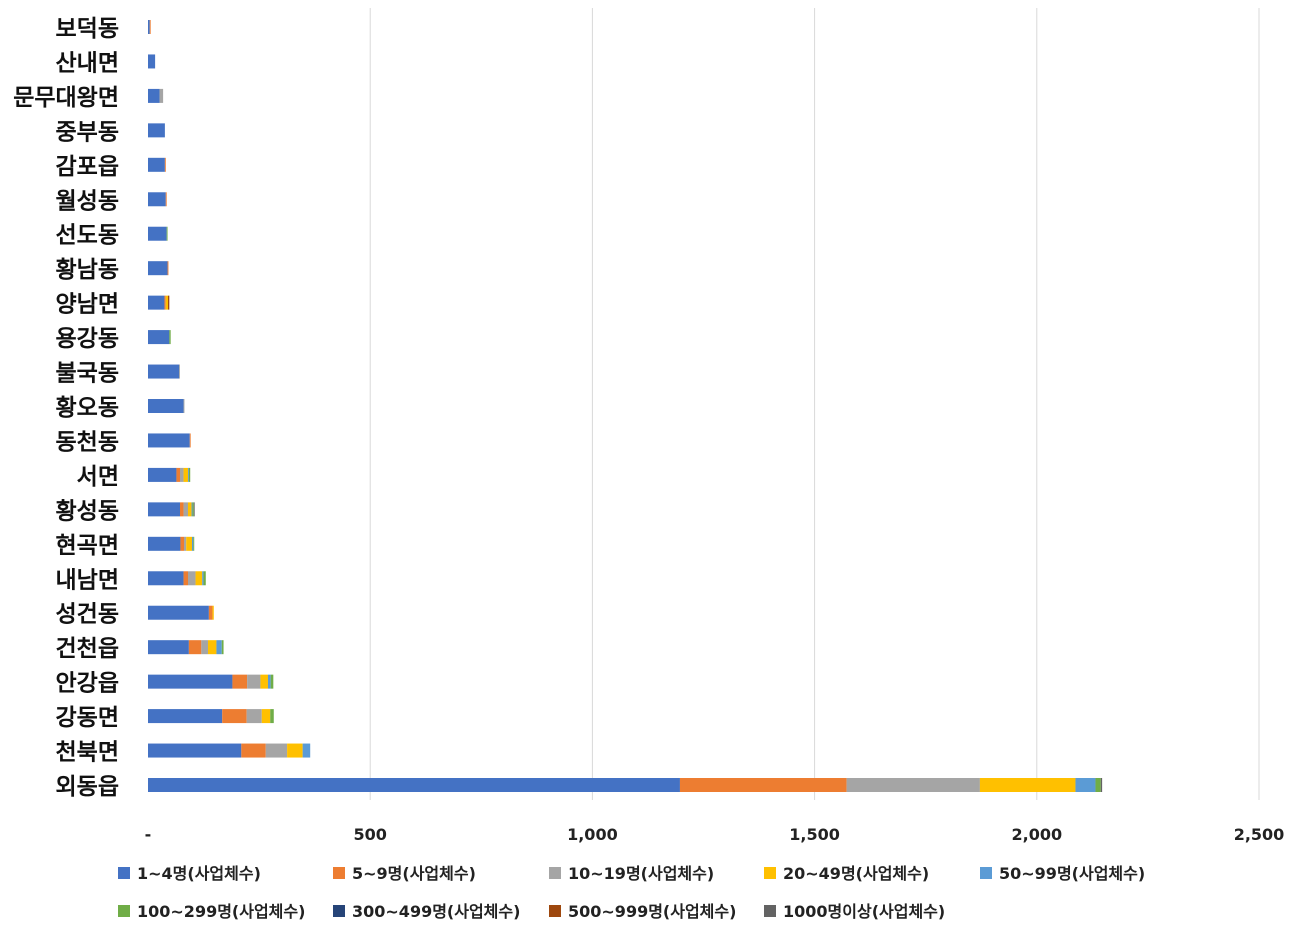 Image resolution: width=1301 pixels, height=932 pixels. Describe the element at coordinates (1062, 873) in the screenshot. I see `legend-item: 50~99명(사업체수)` at that location.